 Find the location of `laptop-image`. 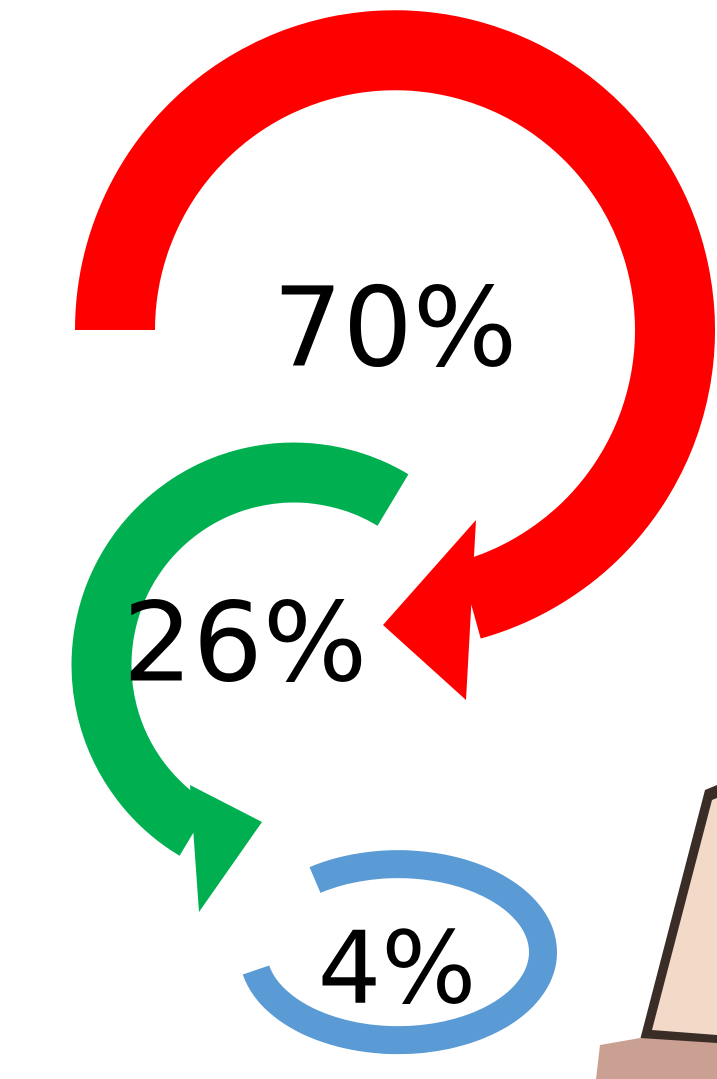

laptop-image is located at coordinates (656, 932).